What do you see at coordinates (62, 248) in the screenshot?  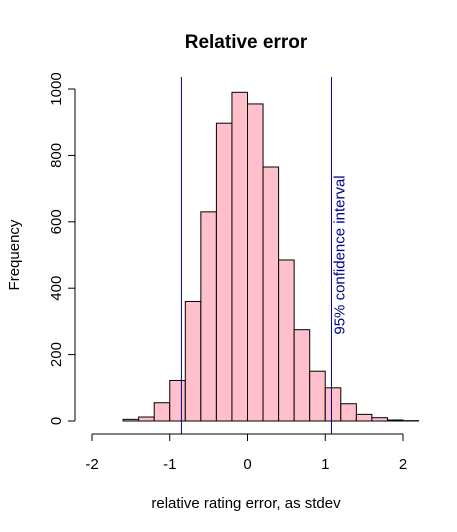 I see `y-axis: 0 200 400 600 800 1000` at bounding box center [62, 248].